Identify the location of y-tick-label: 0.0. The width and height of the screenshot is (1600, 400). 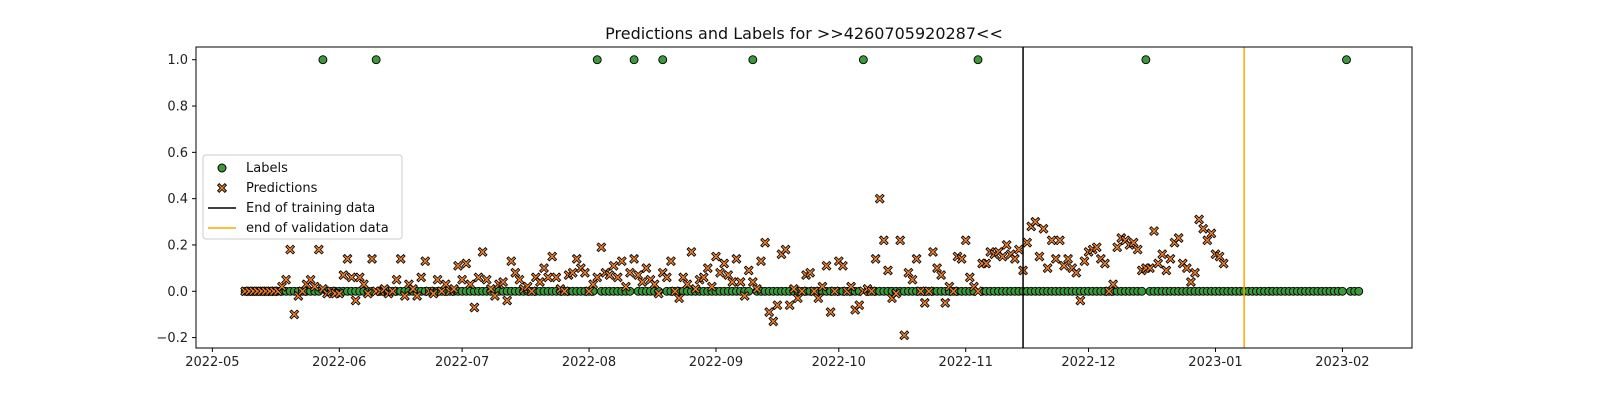
(177, 292).